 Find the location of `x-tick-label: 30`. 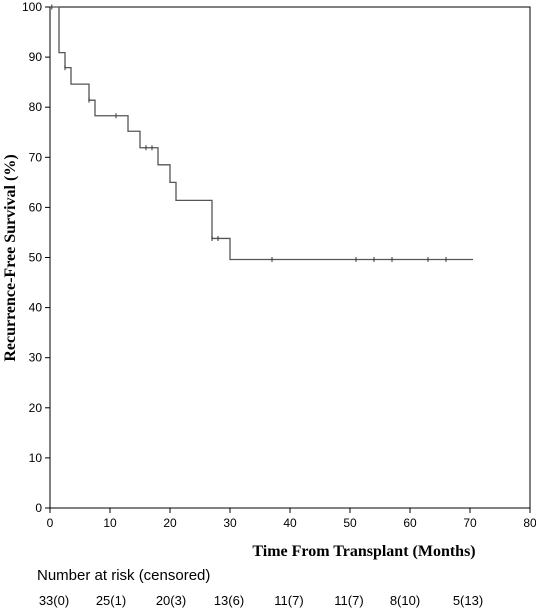

x-tick-label: 30 is located at coordinates (230, 523).